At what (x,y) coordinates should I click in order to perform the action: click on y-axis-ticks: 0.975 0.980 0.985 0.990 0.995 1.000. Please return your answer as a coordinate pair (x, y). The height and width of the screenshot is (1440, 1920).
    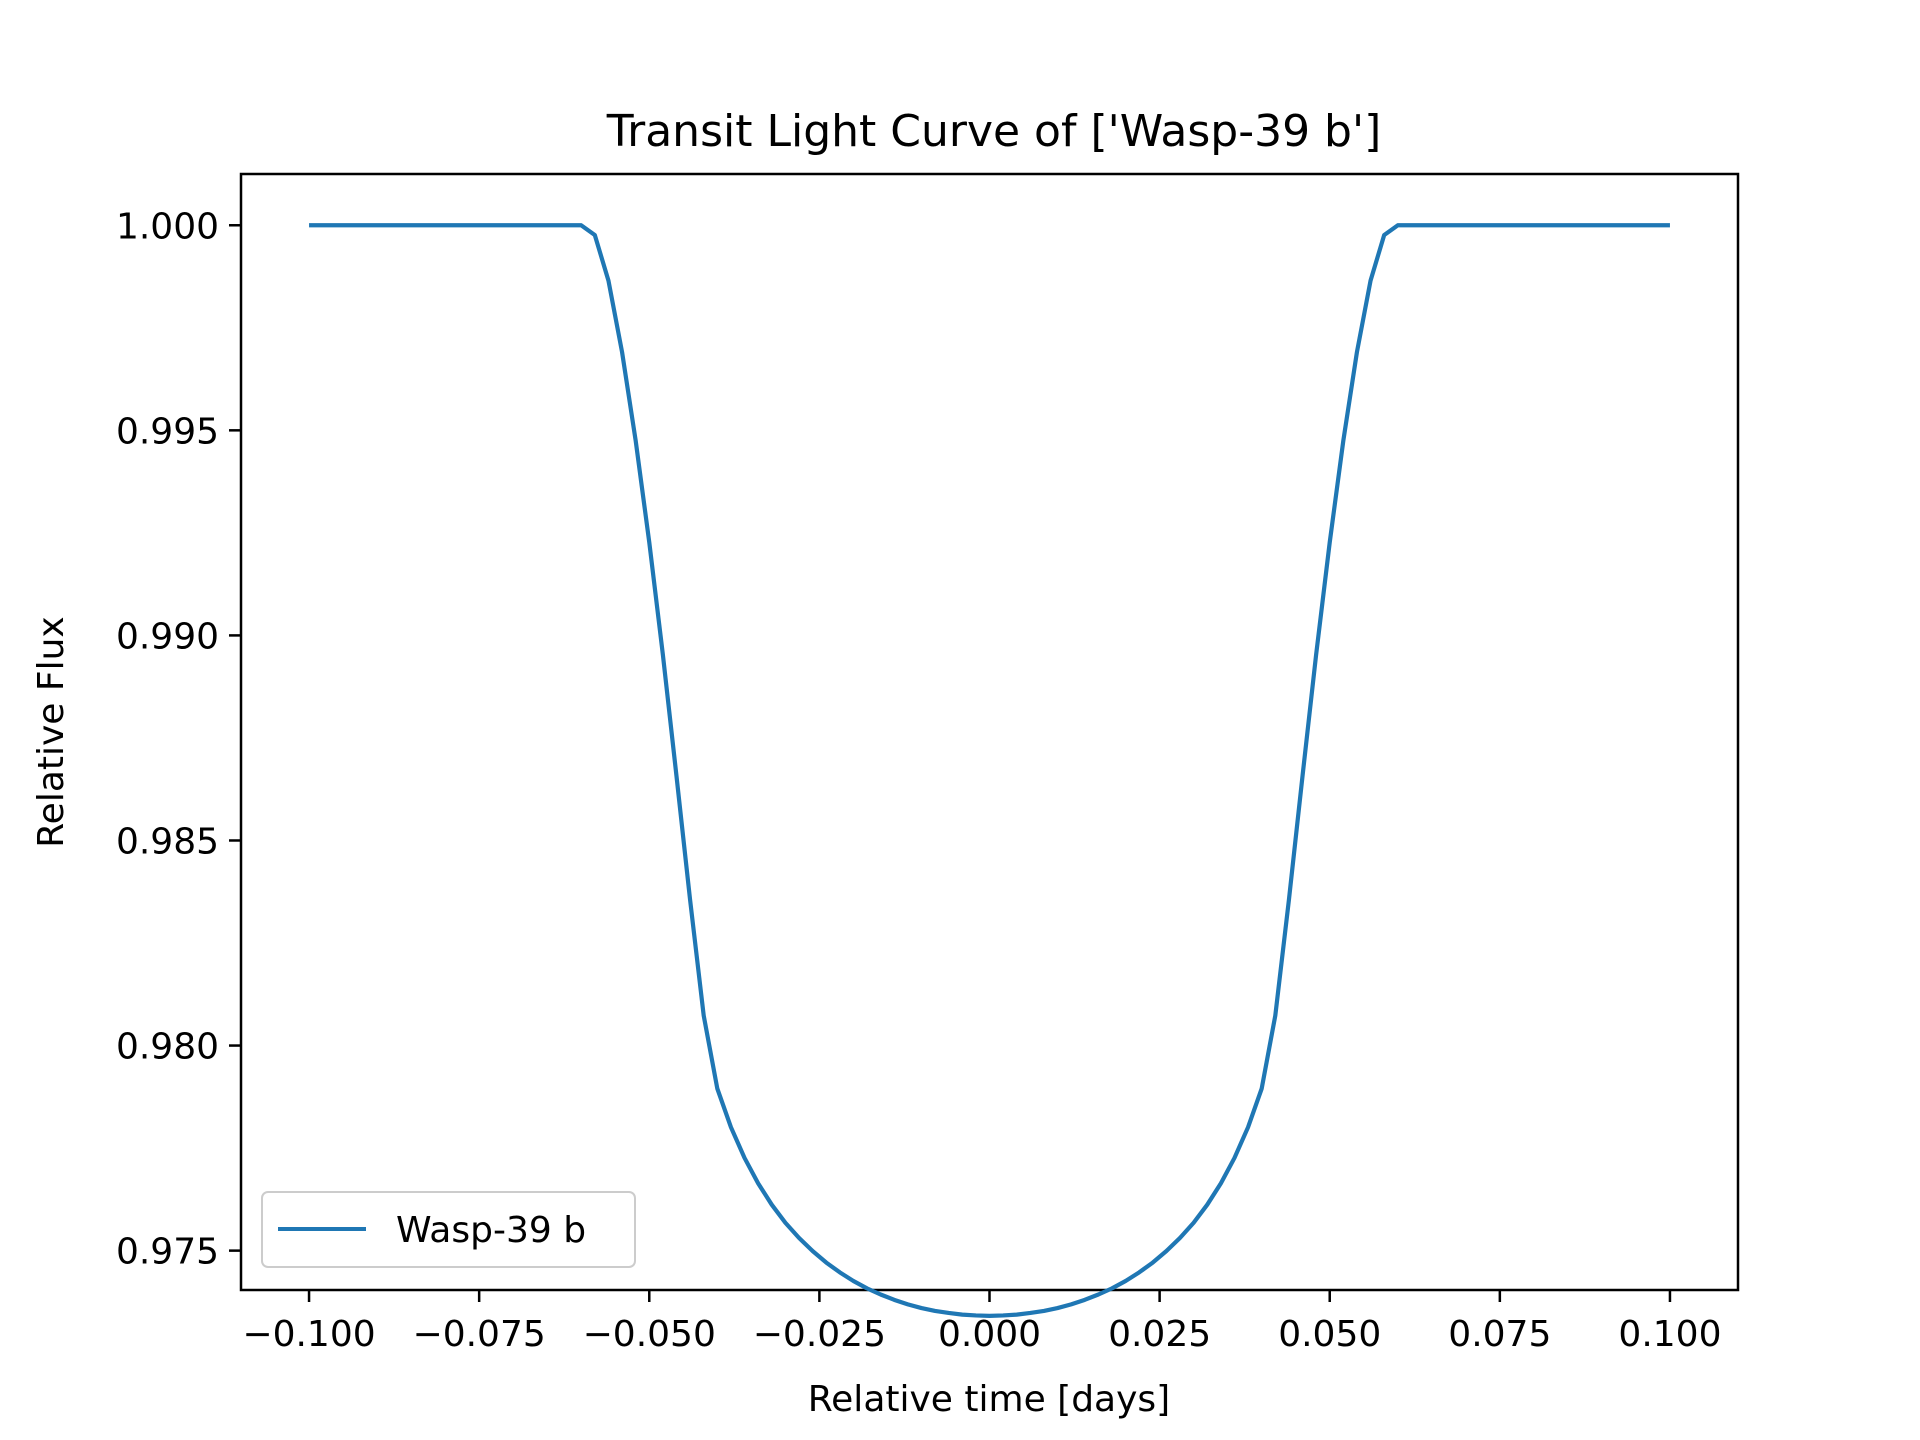
    Looking at the image, I should click on (178, 739).